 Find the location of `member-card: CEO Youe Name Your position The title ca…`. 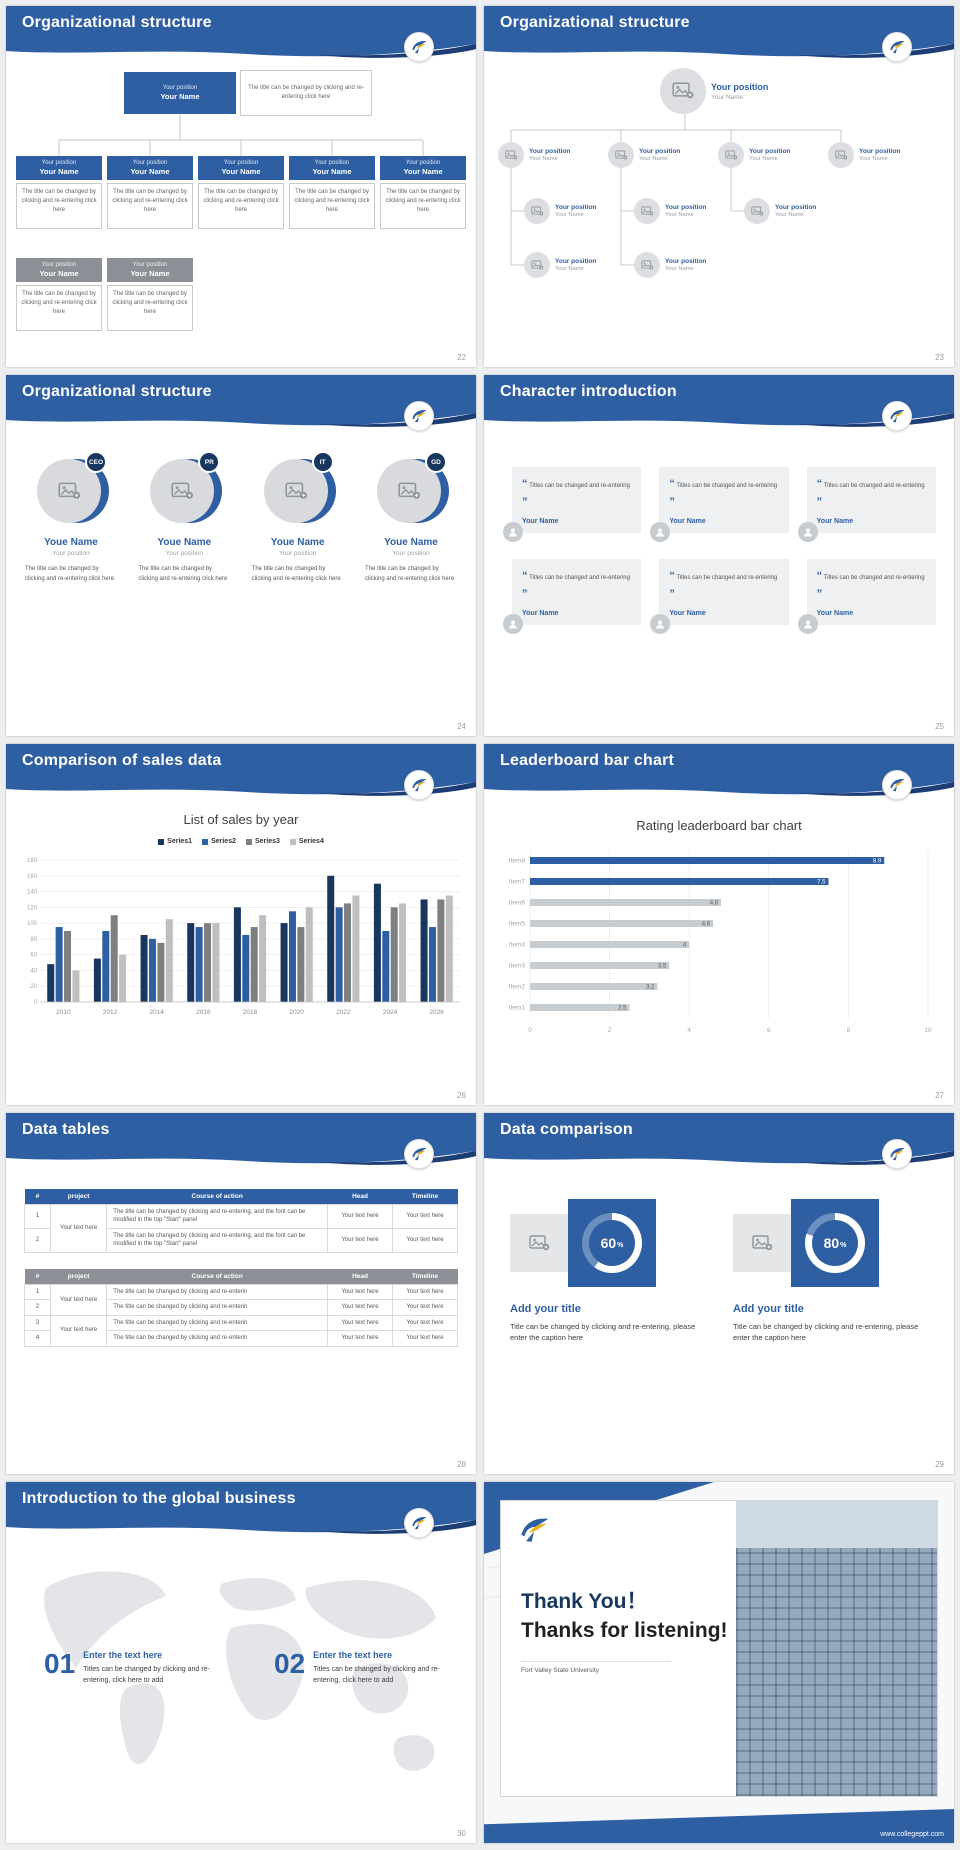

member-card: CEO Youe Name Your position The title ca… is located at coordinates (71, 517).